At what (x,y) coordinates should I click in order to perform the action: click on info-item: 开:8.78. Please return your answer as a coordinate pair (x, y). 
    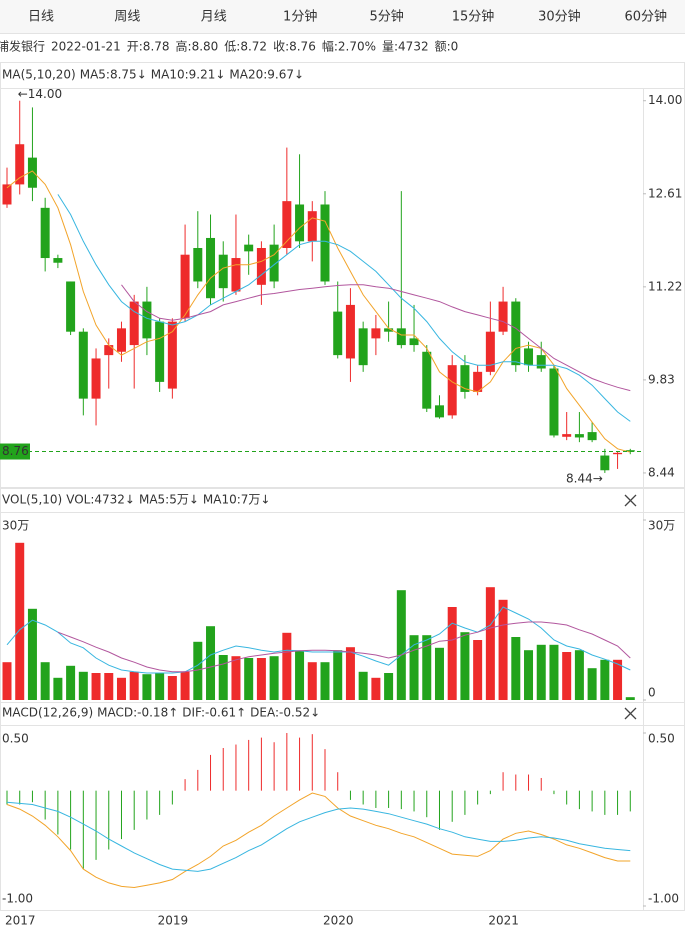
    Looking at the image, I should click on (148, 47).